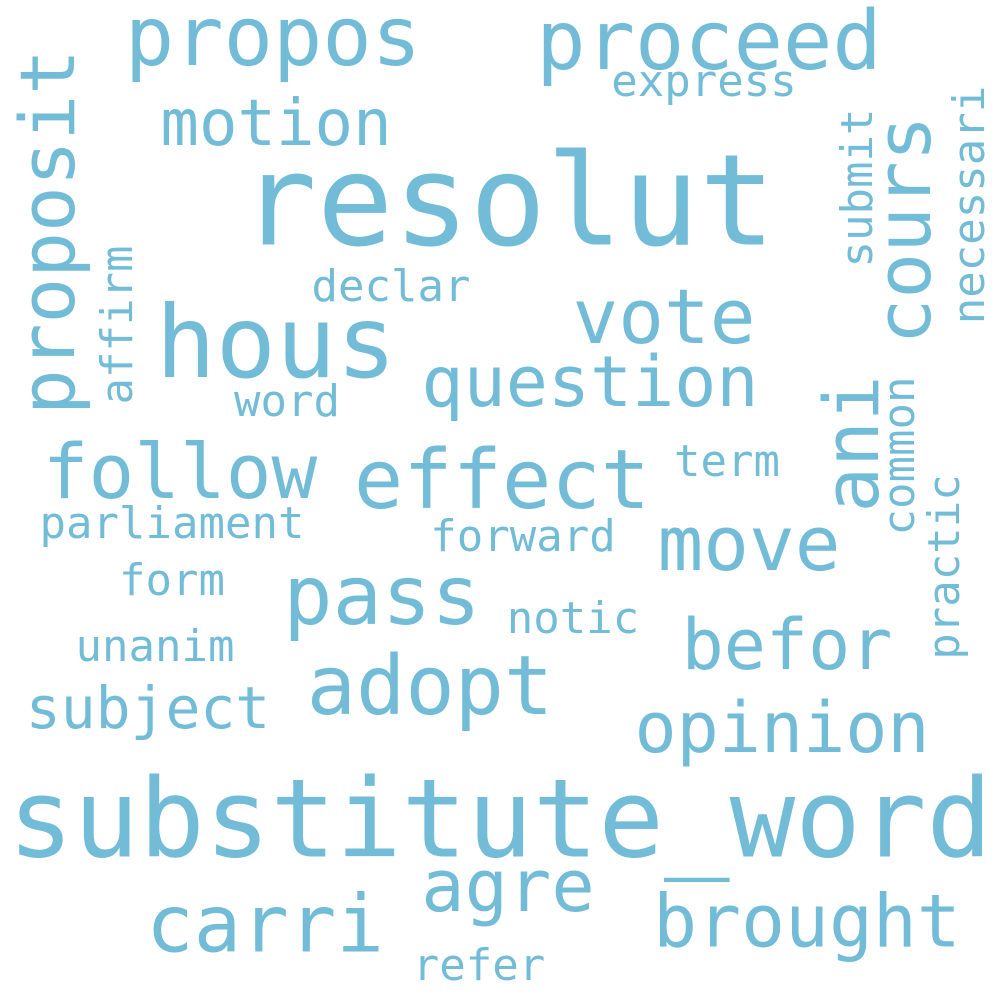  Describe the element at coordinates (704, 81) in the screenshot. I see `word-express: express` at that location.